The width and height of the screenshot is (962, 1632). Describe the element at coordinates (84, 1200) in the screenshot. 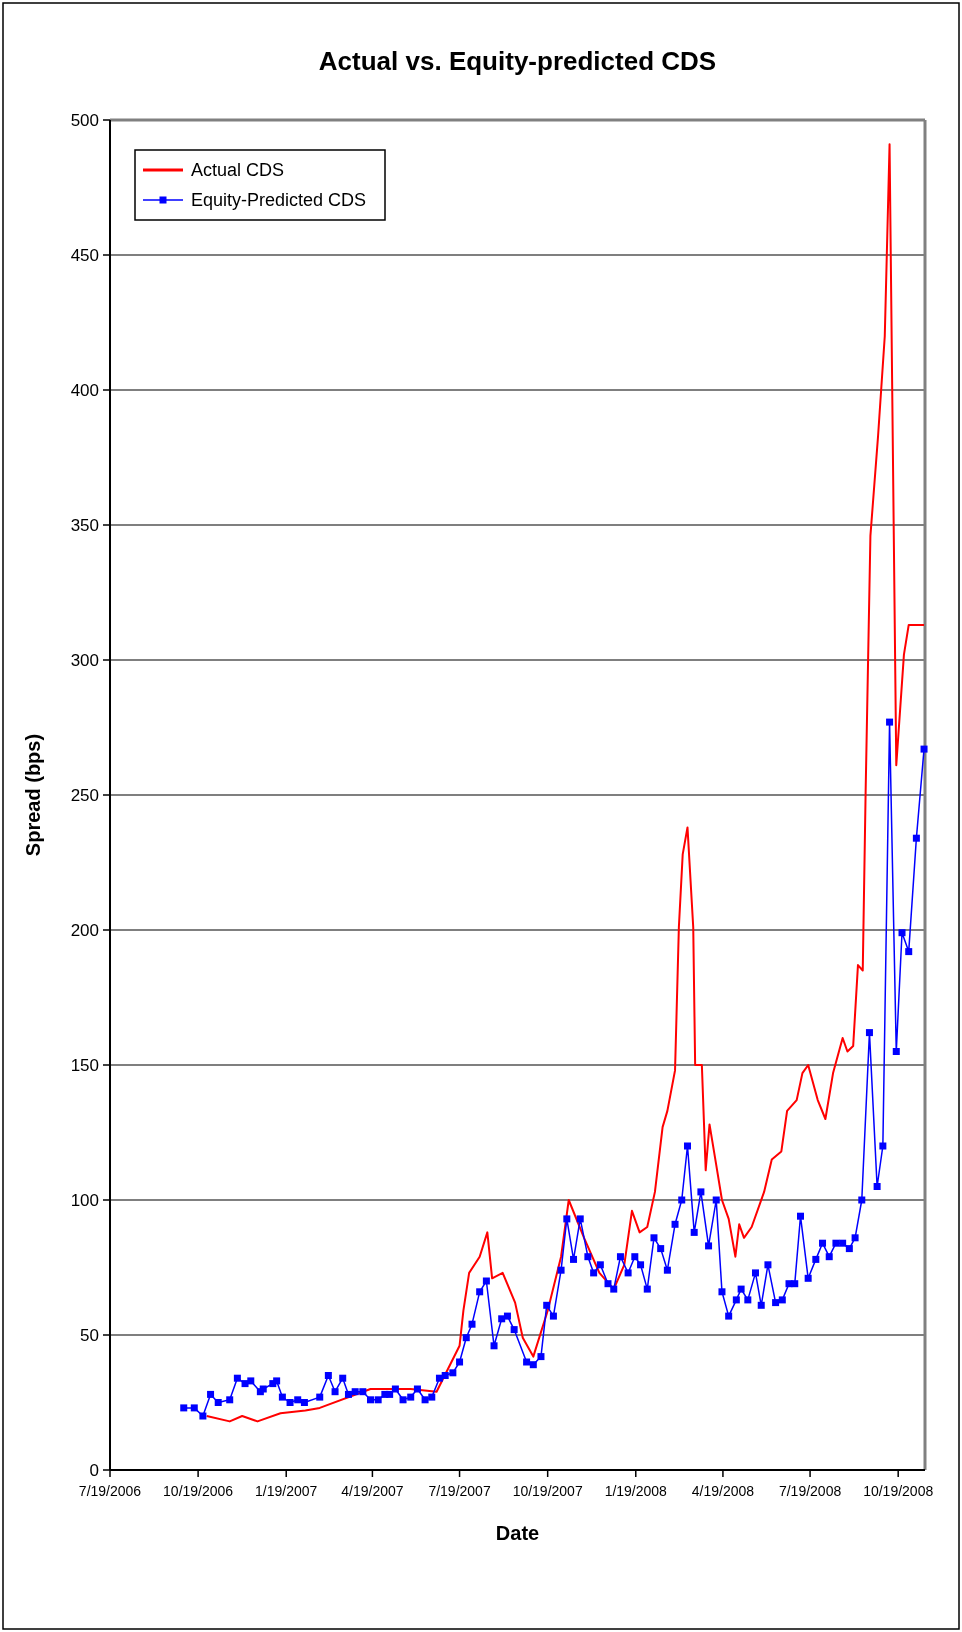

I see `y-tick-label: 100` at that location.